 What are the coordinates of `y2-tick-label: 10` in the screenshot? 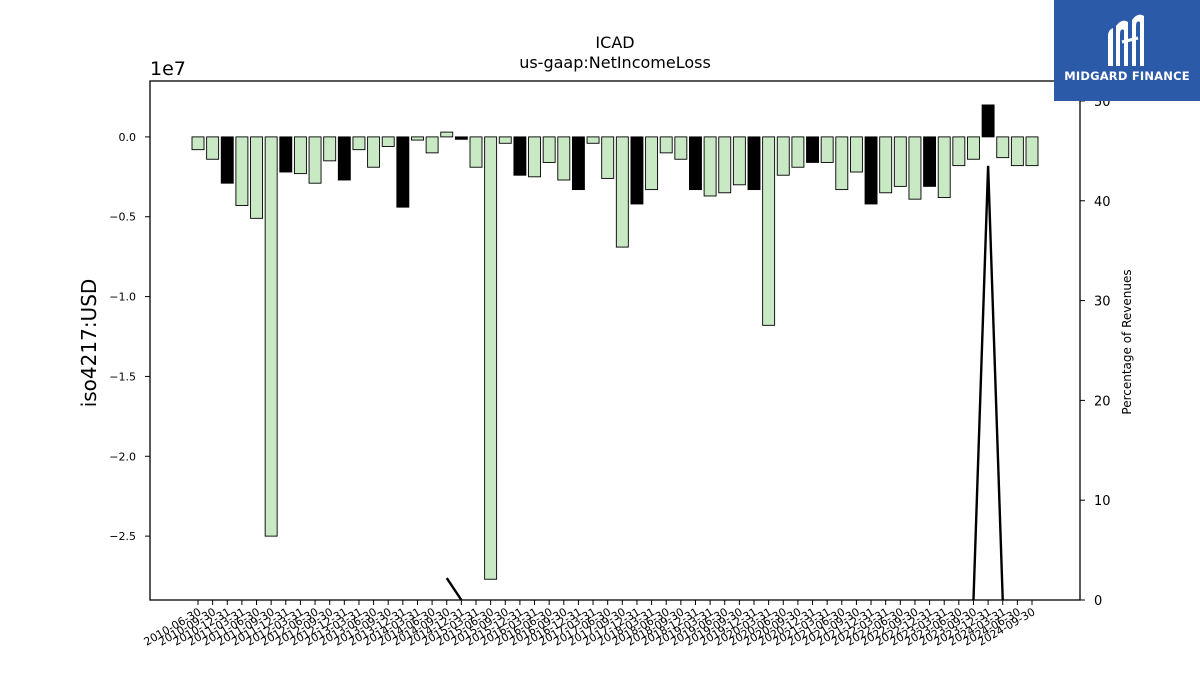 It's located at (1102, 501).